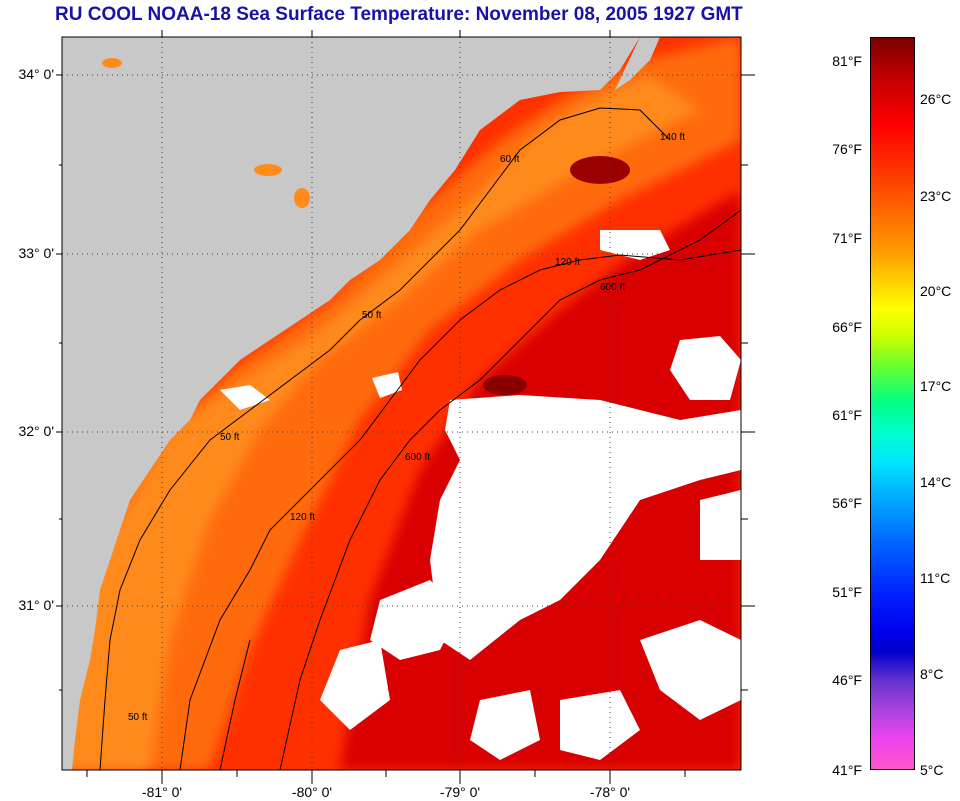 This screenshot has height=801, width=960. Describe the element at coordinates (847, 503) in the screenshot. I see `colorbar-label-f: 56°F` at that location.